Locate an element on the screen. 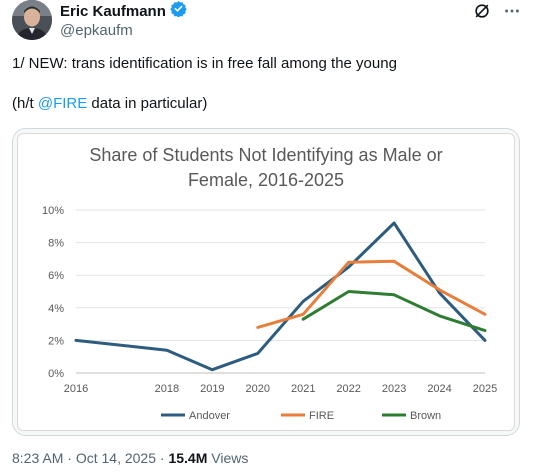 The width and height of the screenshot is (537, 475). author-block: Eric Kaufmann @epkaufm is located at coordinates (123, 20).